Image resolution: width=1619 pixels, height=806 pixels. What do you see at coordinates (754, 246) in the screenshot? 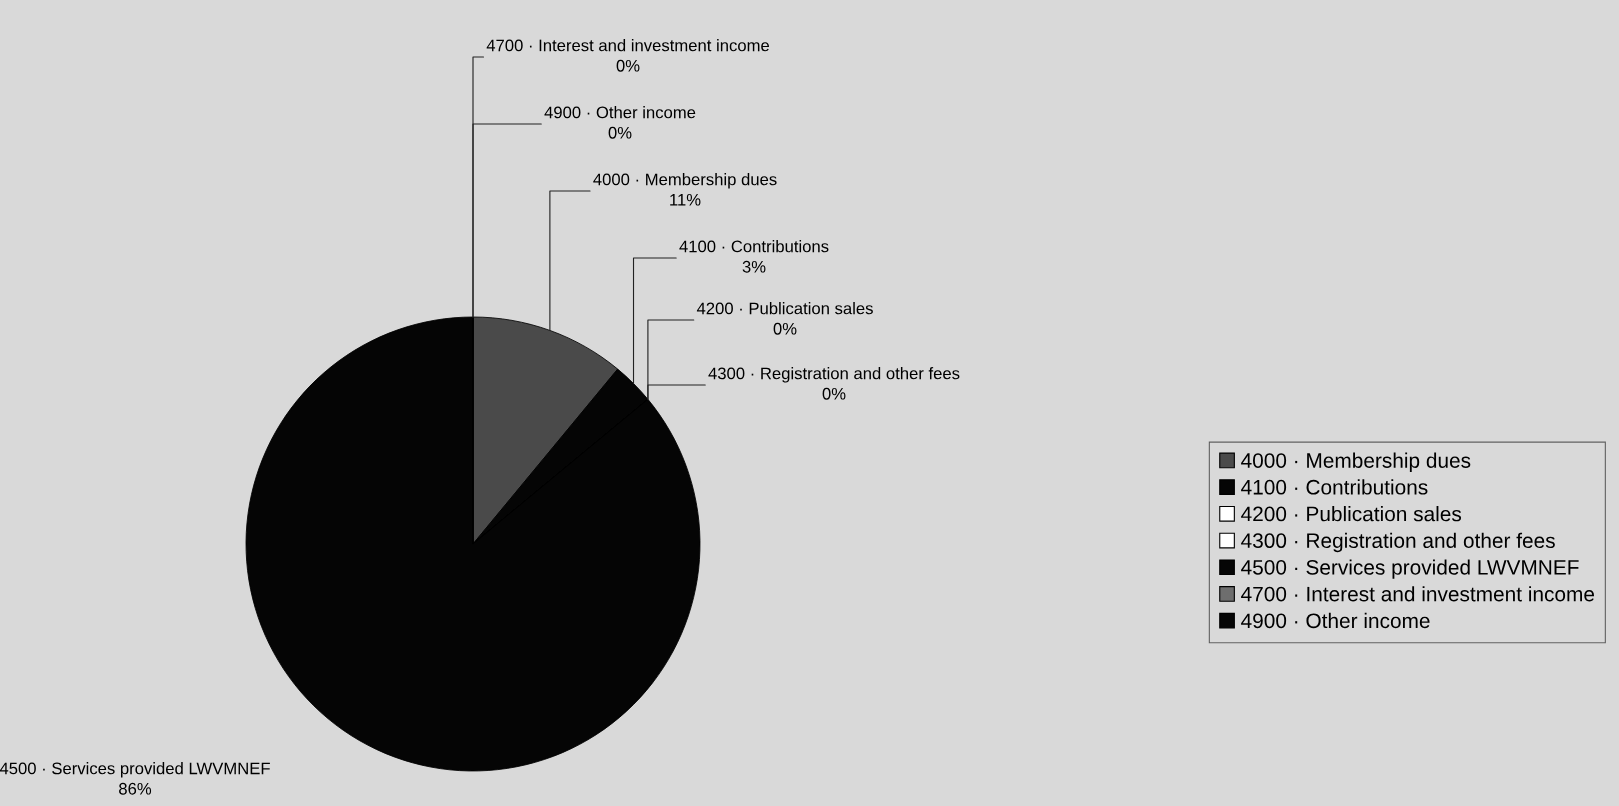
I see `slice-label: 4100 · Contributions` at bounding box center [754, 246].